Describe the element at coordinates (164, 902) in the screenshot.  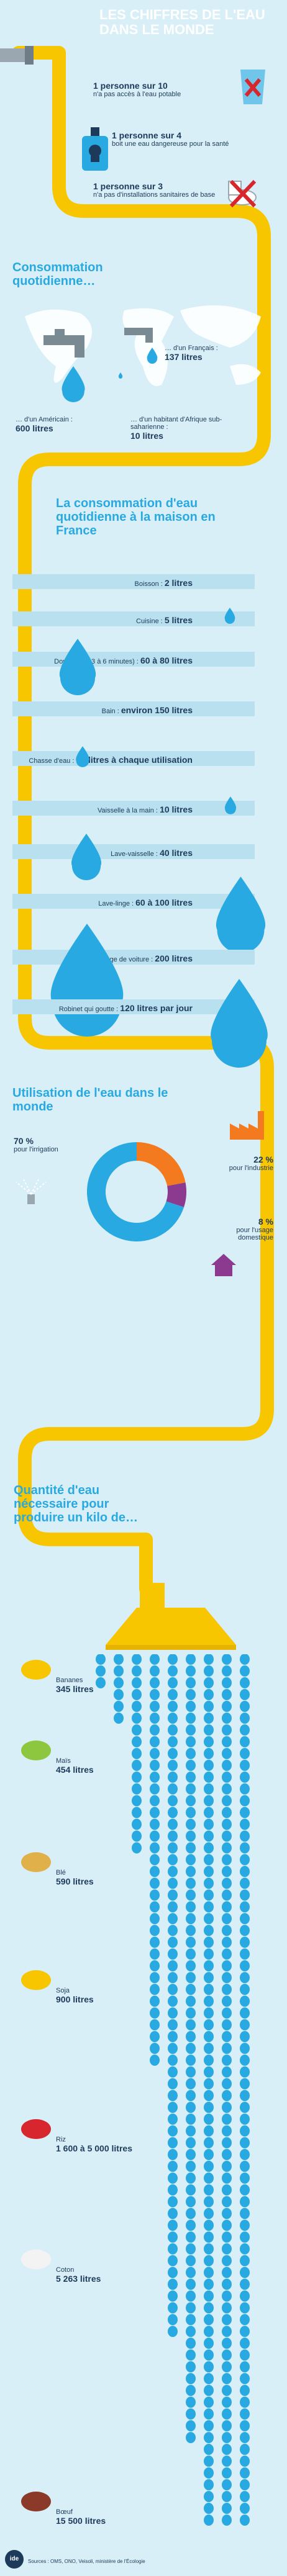
I see `home-item-value: 60 à 100 litres` at that location.